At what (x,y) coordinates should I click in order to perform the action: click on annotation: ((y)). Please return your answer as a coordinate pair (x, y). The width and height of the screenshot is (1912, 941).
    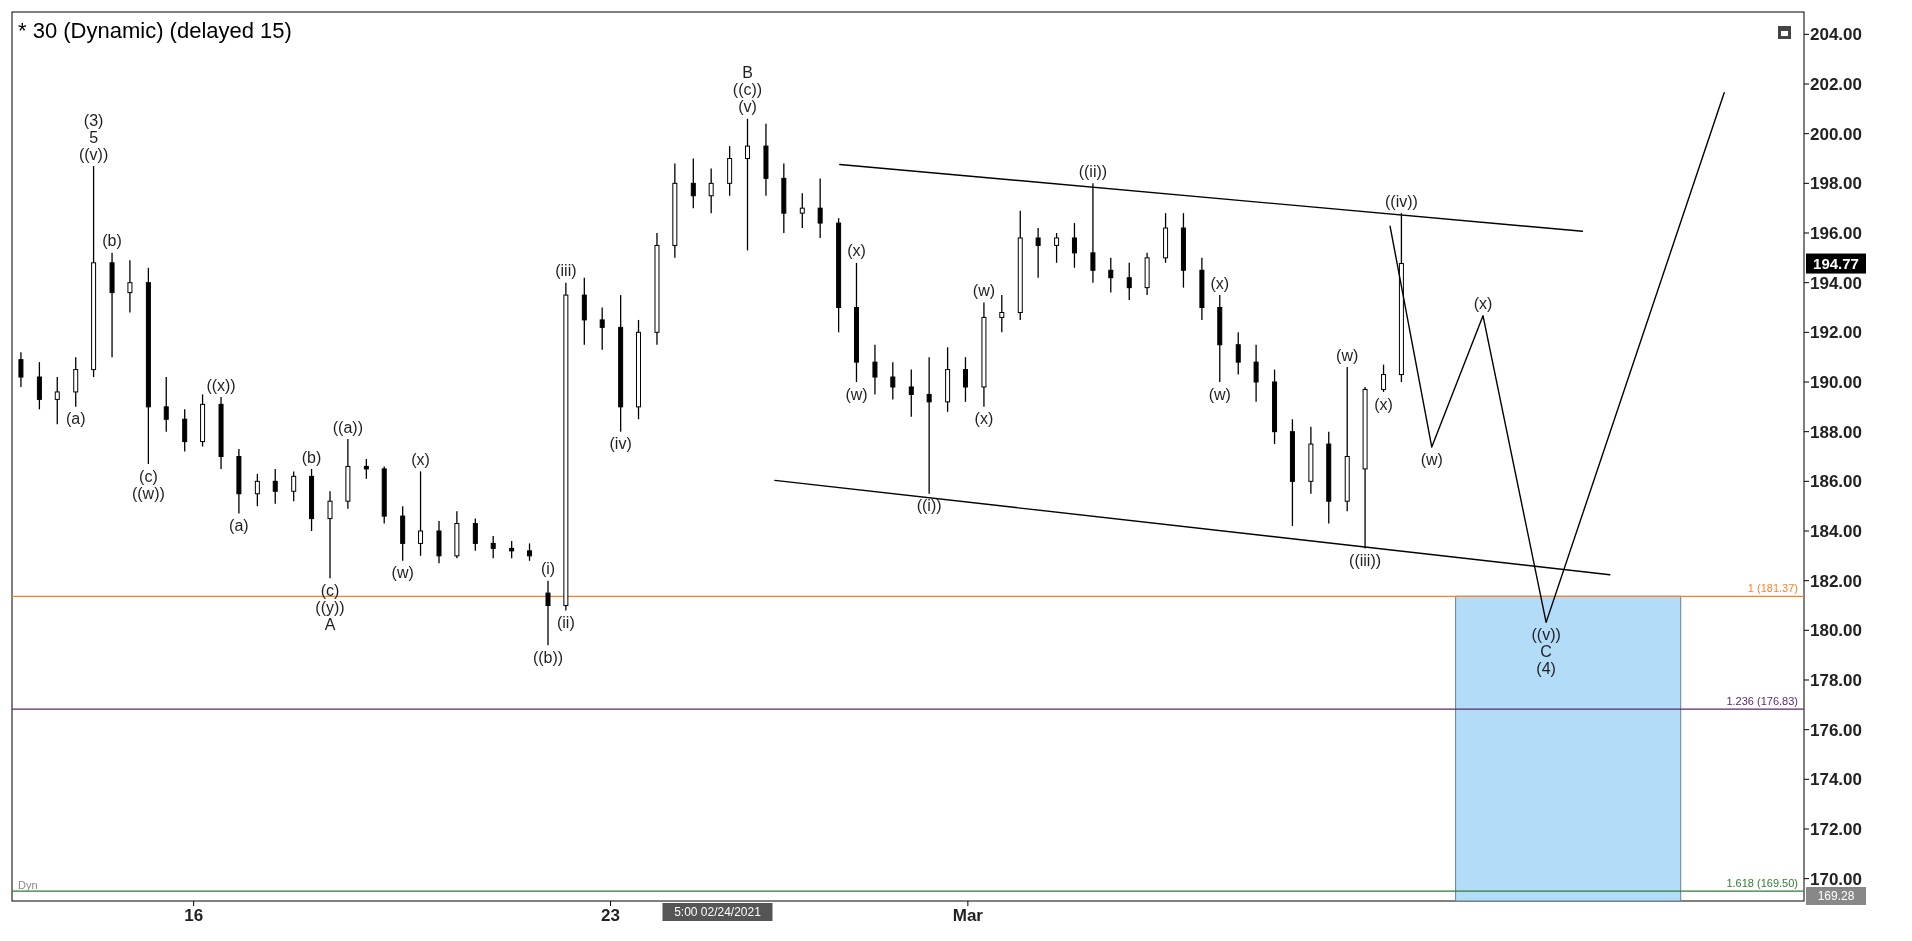
    Looking at the image, I should click on (330, 607).